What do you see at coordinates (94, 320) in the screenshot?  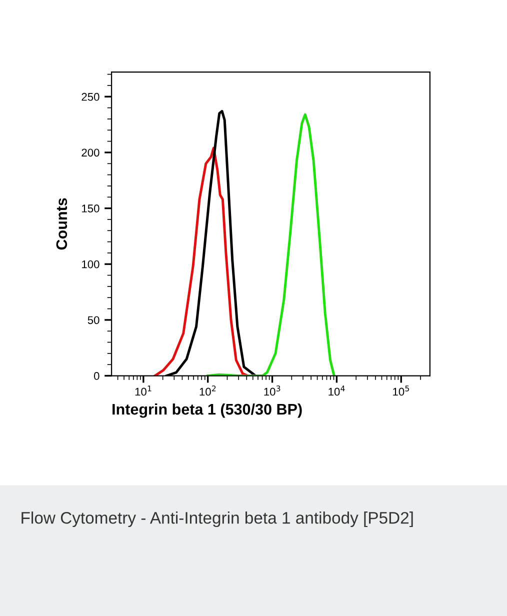 I see `y-tick-label: 50` at bounding box center [94, 320].